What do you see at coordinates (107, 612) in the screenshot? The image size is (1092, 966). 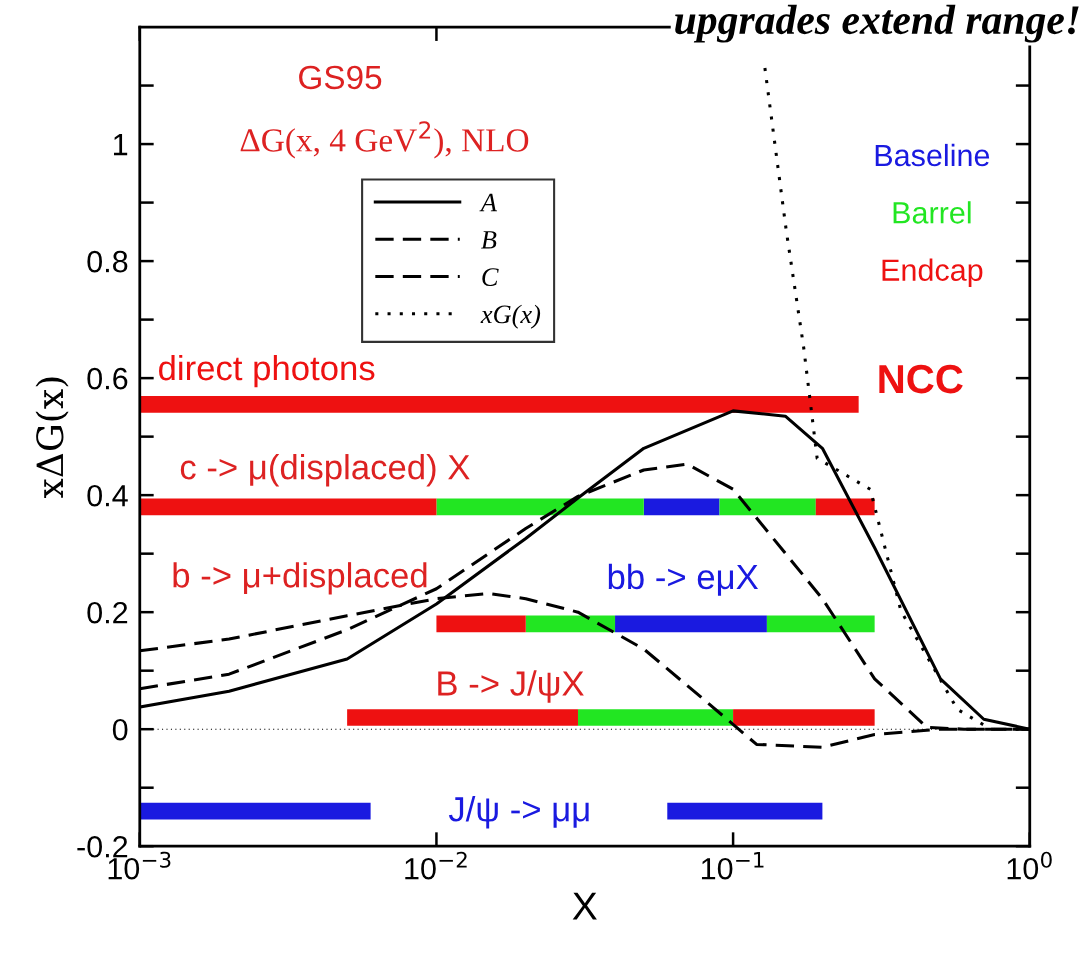 I see `y-tick-label: 0.2` at bounding box center [107, 612].